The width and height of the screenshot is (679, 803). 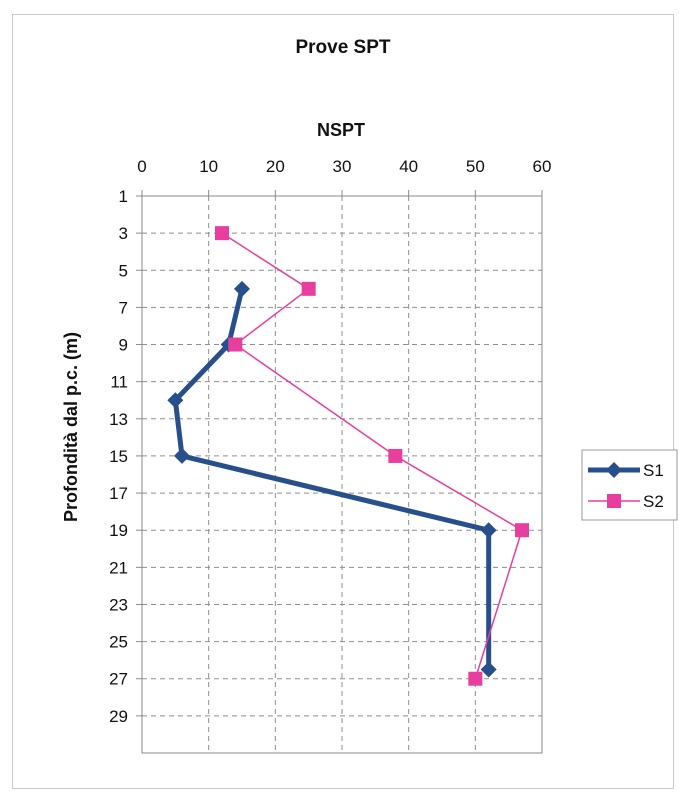 What do you see at coordinates (123, 233) in the screenshot?
I see `y-tick-label: 3` at bounding box center [123, 233].